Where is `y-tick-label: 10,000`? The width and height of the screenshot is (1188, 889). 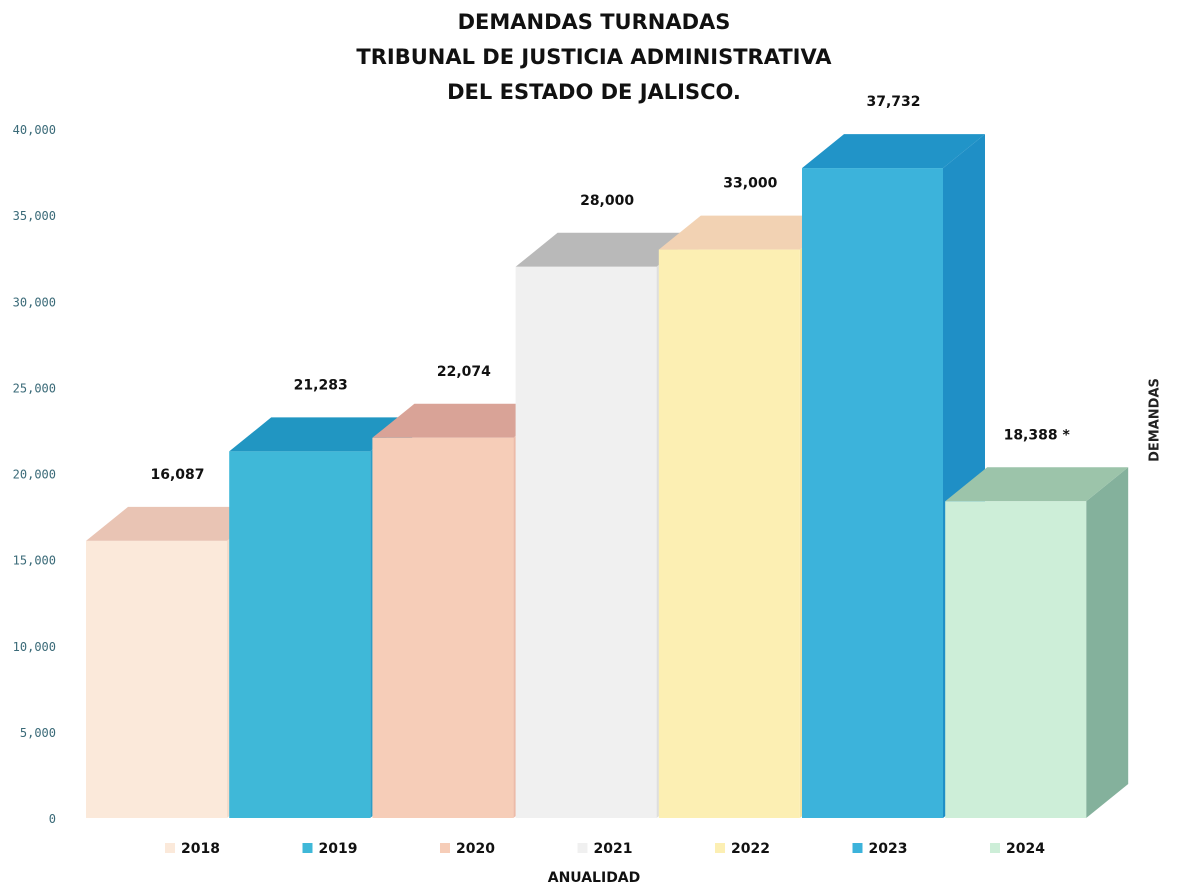
y-tick-label: 10,000 is located at coordinates (34, 647).